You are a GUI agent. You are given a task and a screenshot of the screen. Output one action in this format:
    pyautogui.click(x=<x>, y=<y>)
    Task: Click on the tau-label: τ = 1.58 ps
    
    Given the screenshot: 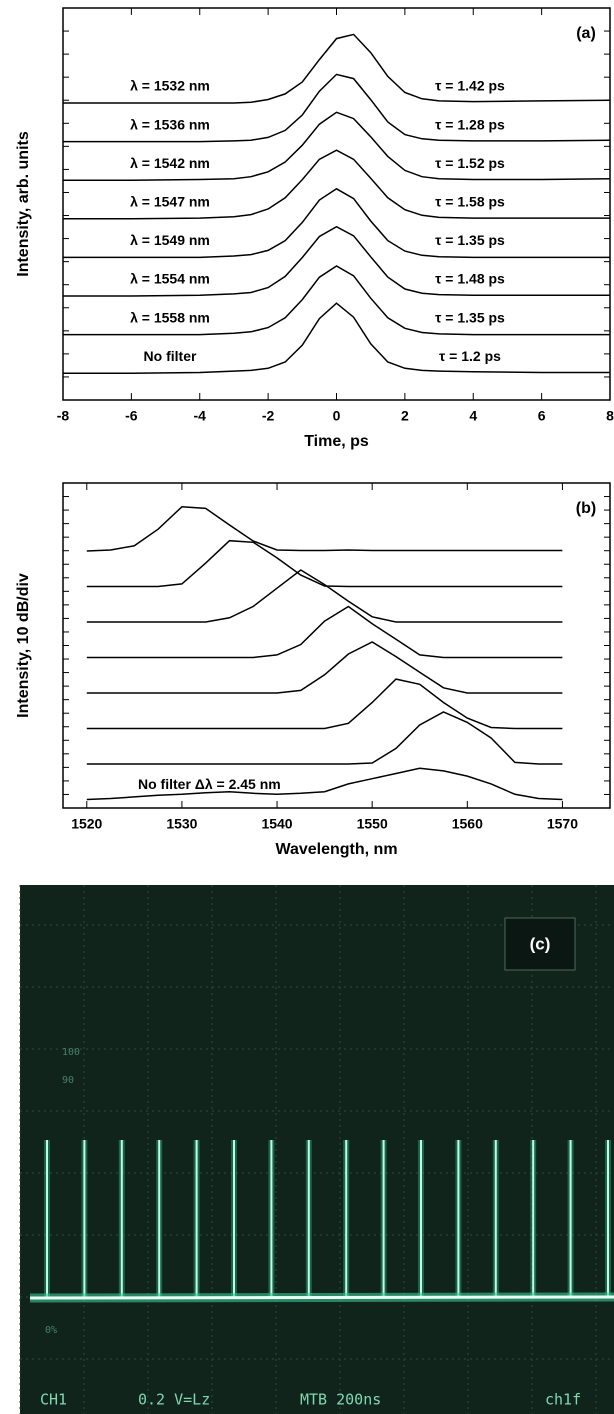 What is the action you would take?
    pyautogui.click(x=470, y=202)
    